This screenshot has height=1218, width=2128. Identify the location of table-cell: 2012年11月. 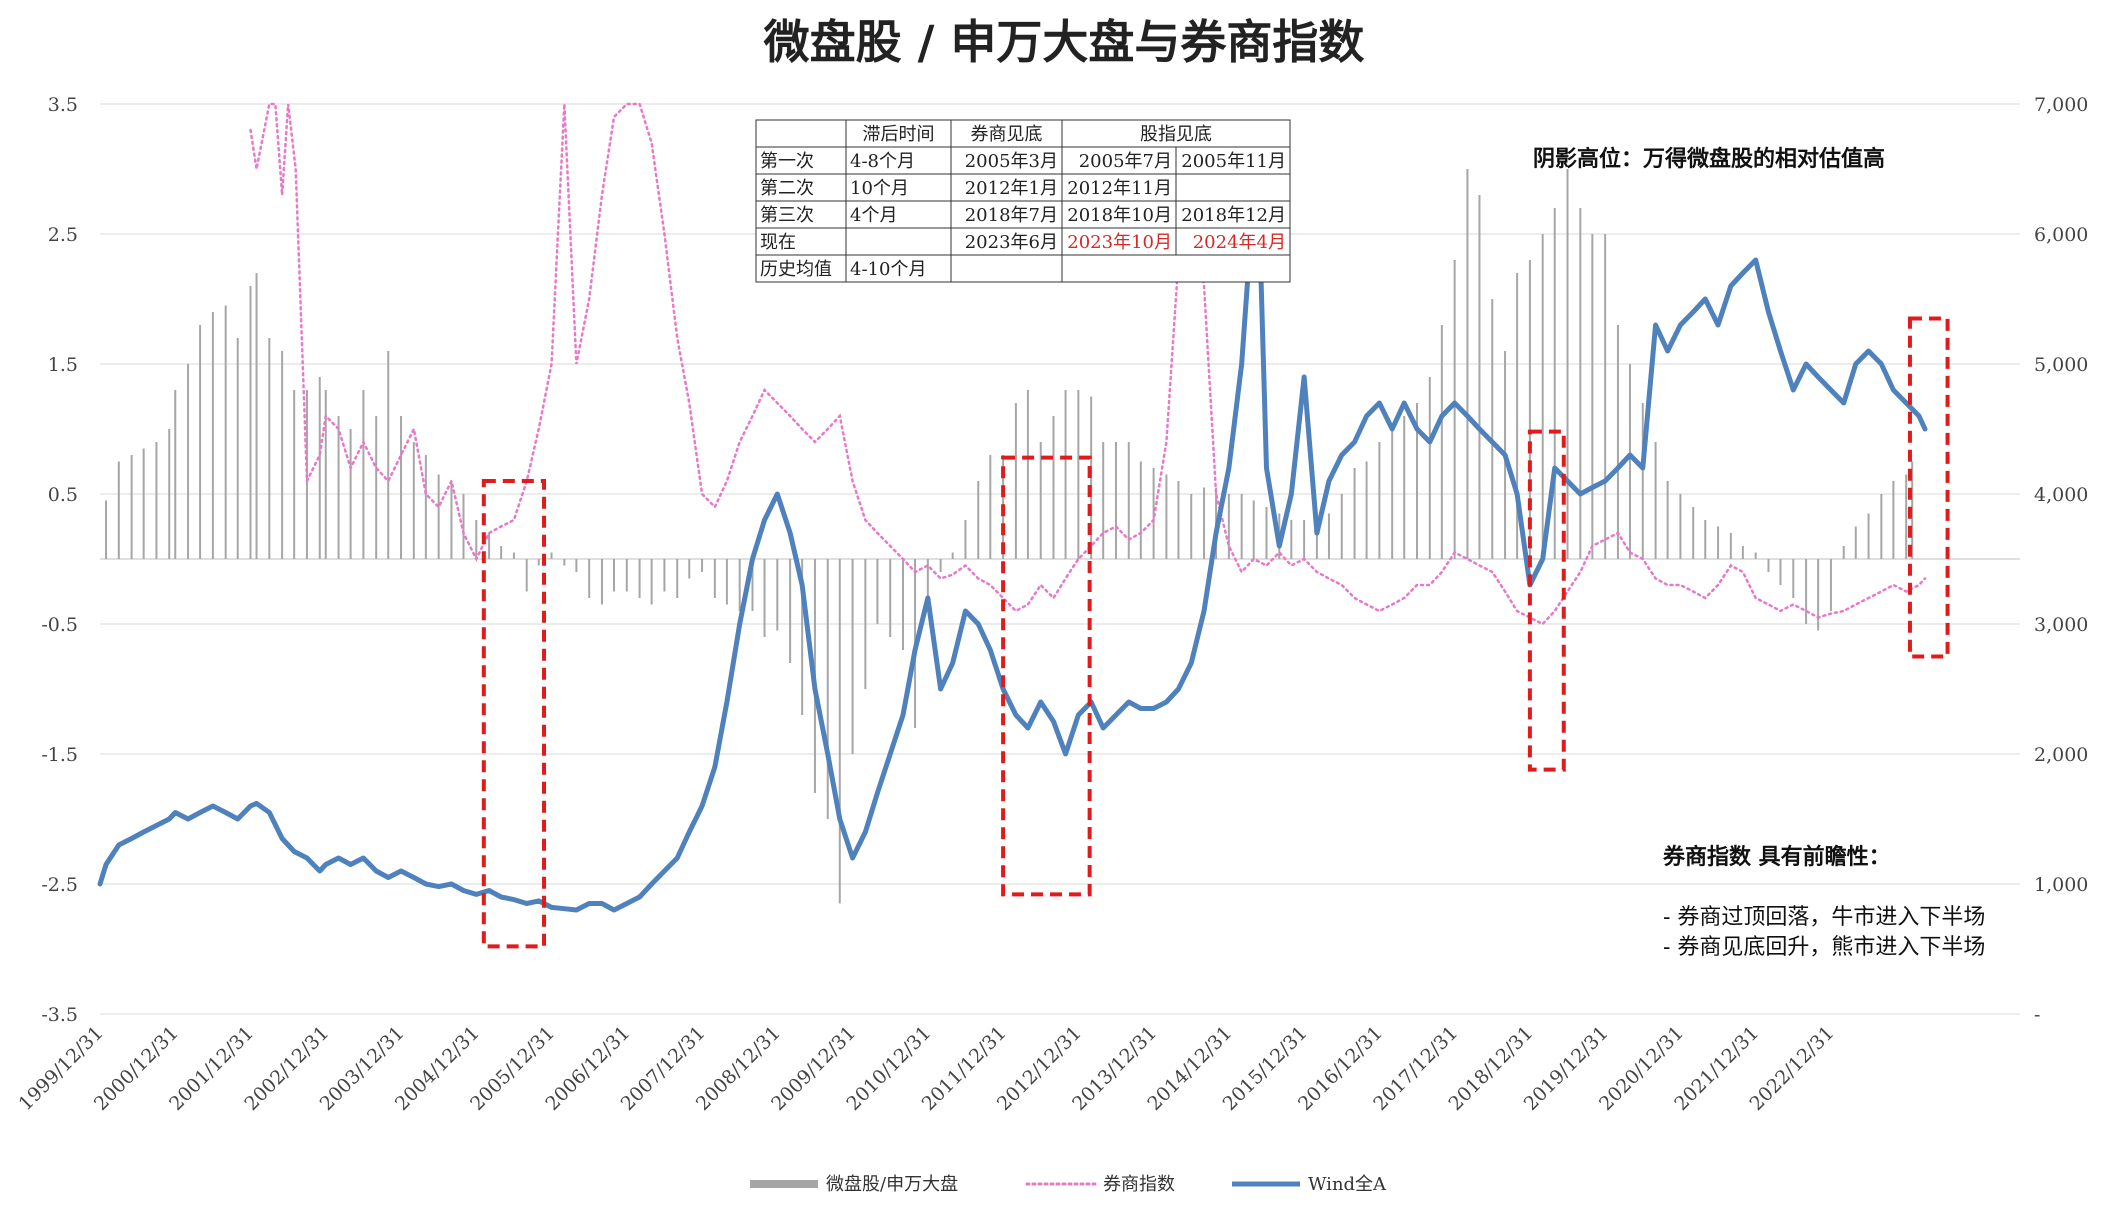
(1119, 188).